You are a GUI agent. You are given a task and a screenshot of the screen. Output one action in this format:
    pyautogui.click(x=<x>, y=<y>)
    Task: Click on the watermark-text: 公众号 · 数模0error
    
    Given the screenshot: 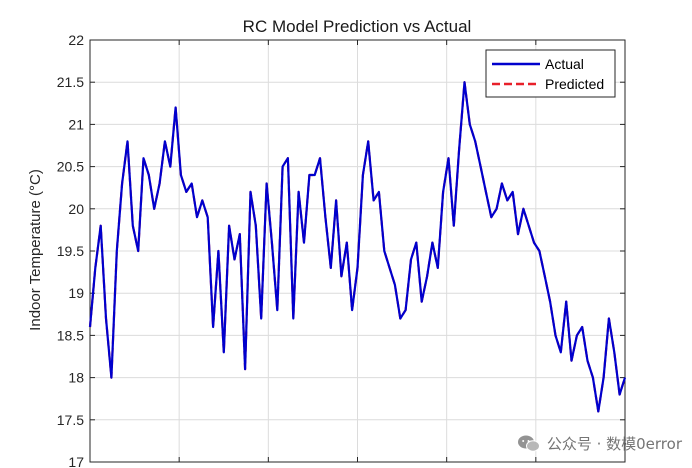 What is the action you would take?
    pyautogui.click(x=614, y=444)
    